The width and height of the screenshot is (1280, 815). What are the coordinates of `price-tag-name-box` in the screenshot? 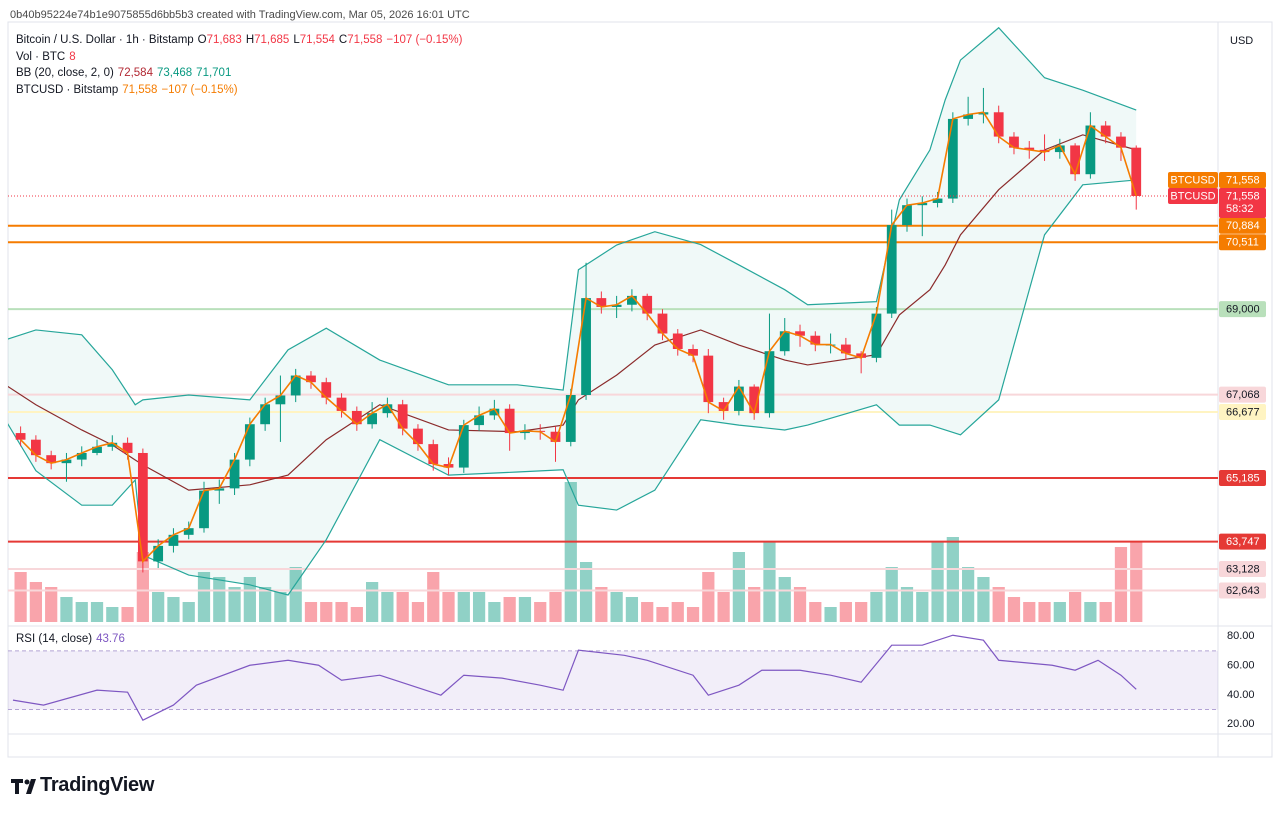 It's located at (1193, 179).